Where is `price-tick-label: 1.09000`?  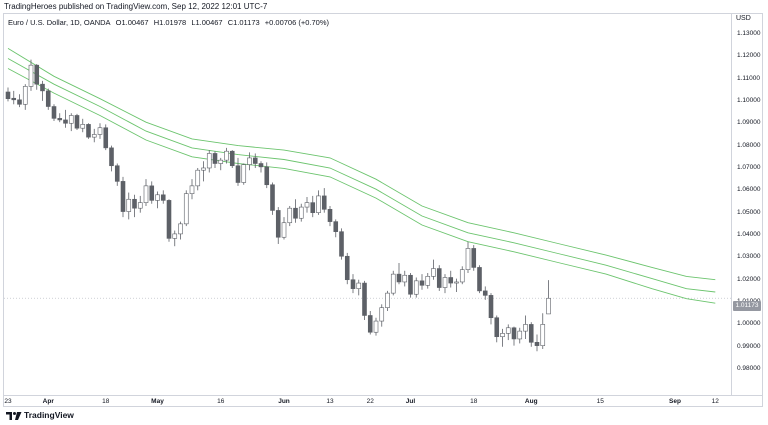
price-tick-label: 1.09000 is located at coordinates (749, 123).